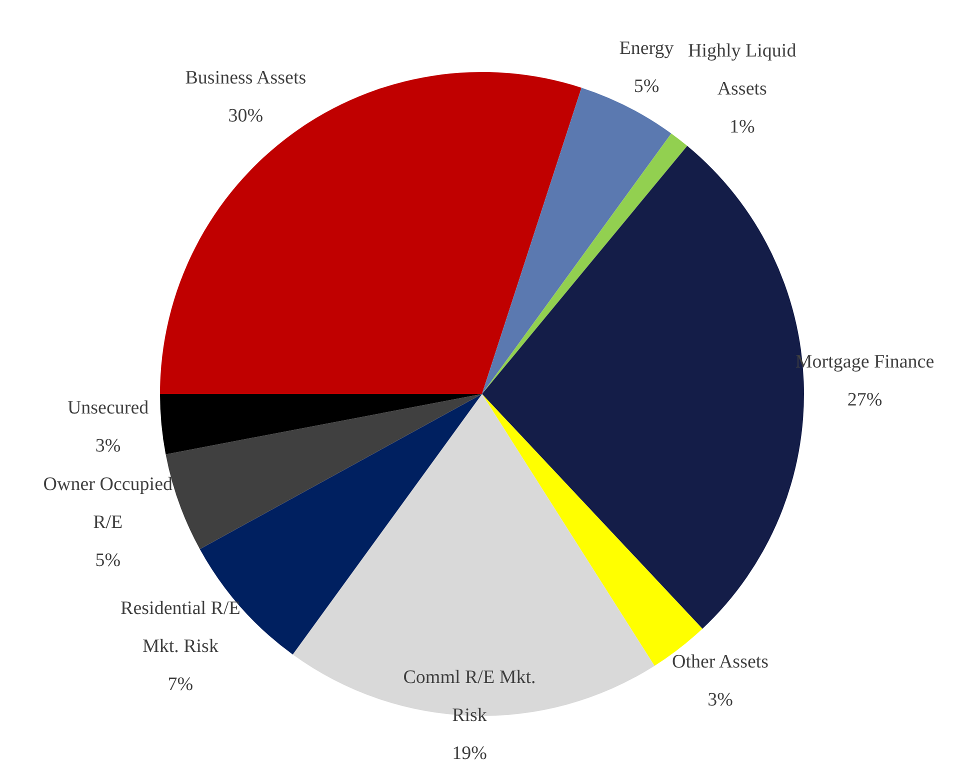 This screenshot has height=768, width=955. Describe the element at coordinates (742, 127) in the screenshot. I see `data-label: 1%` at that location.